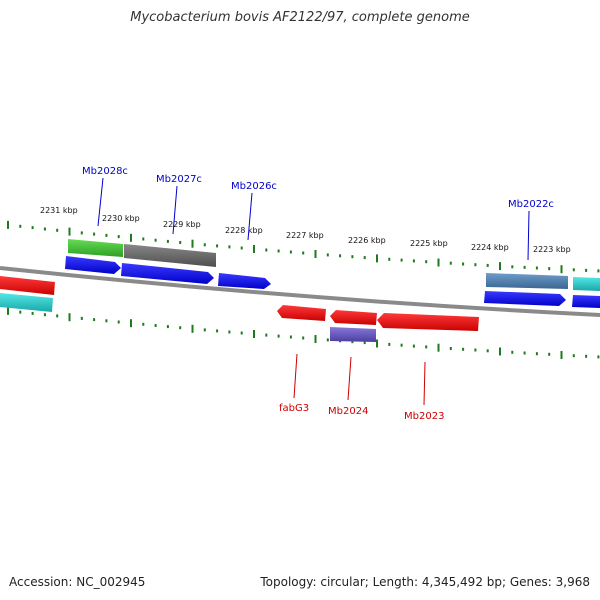 The width and height of the screenshot is (600, 600). I want to click on leader-line-mb2022c, so click(528, 235).